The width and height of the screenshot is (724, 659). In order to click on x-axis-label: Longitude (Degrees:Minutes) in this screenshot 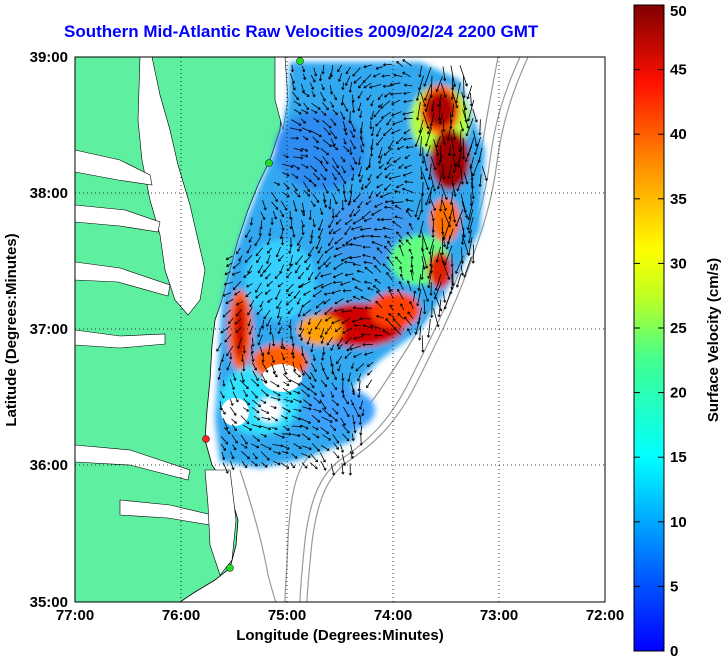, I will do `click(340, 635)`.